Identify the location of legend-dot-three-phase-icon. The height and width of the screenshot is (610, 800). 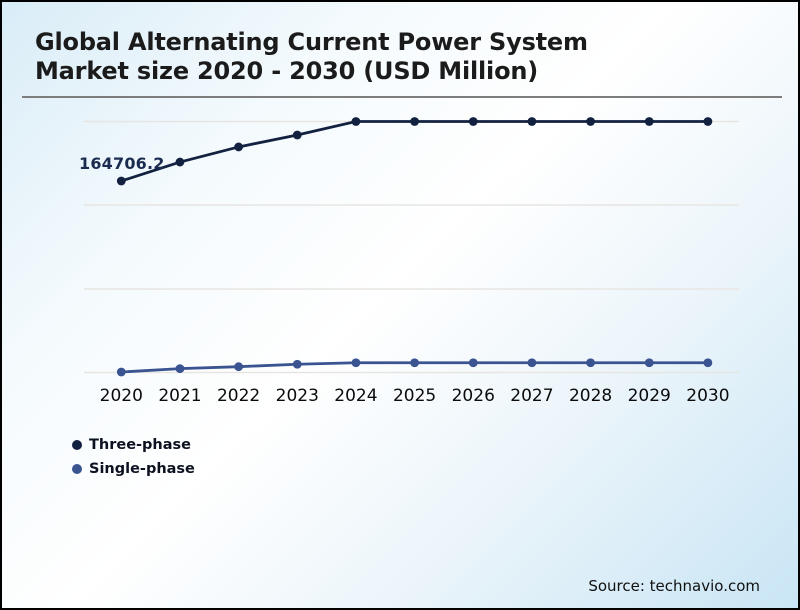
(77, 444).